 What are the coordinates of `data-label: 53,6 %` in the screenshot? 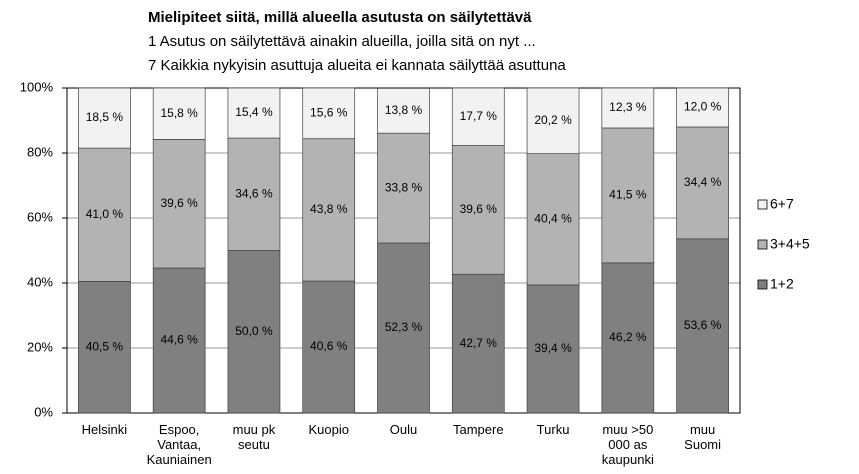 It's located at (703, 325).